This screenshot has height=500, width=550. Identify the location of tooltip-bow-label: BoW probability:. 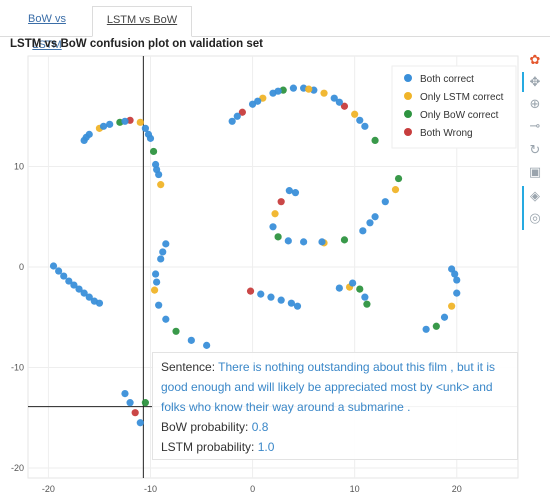
(205, 427).